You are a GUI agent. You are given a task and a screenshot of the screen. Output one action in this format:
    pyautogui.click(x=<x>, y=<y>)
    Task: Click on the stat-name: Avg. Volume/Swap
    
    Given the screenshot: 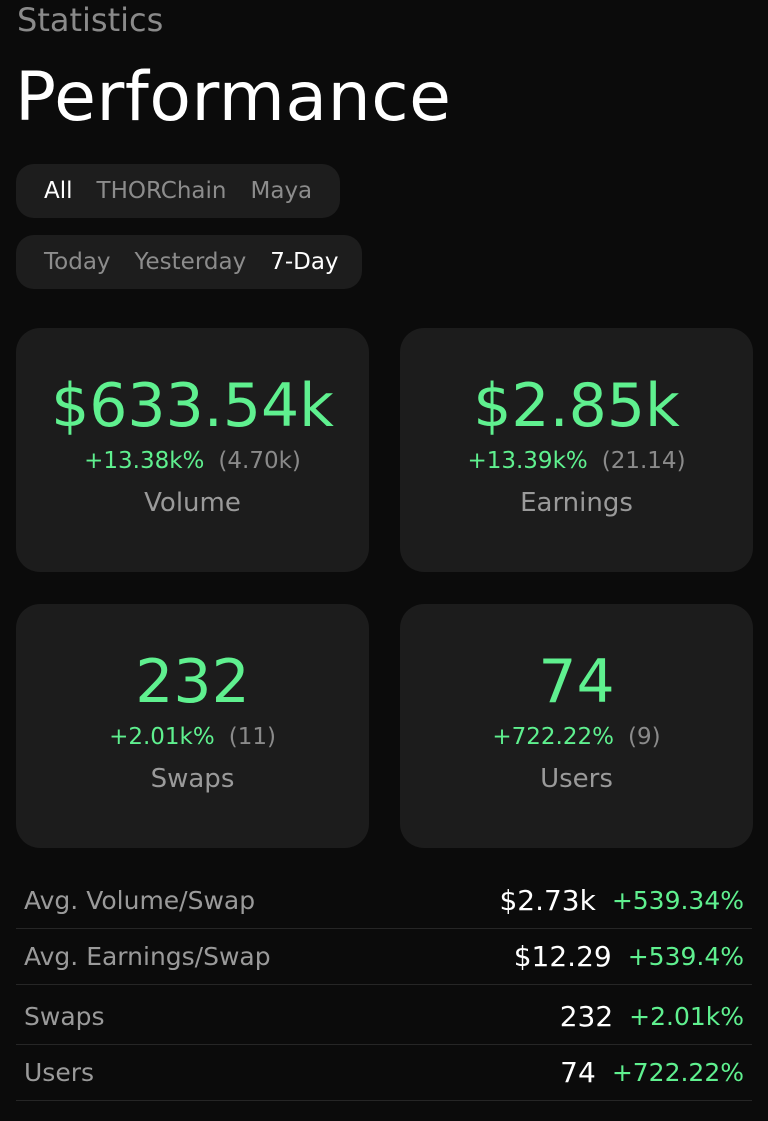 What is the action you would take?
    pyautogui.click(x=140, y=900)
    